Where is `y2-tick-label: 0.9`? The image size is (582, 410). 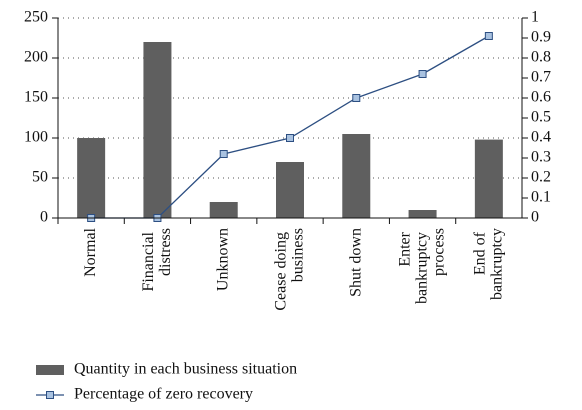 y2-tick-label: 0.9 is located at coordinates (541, 37).